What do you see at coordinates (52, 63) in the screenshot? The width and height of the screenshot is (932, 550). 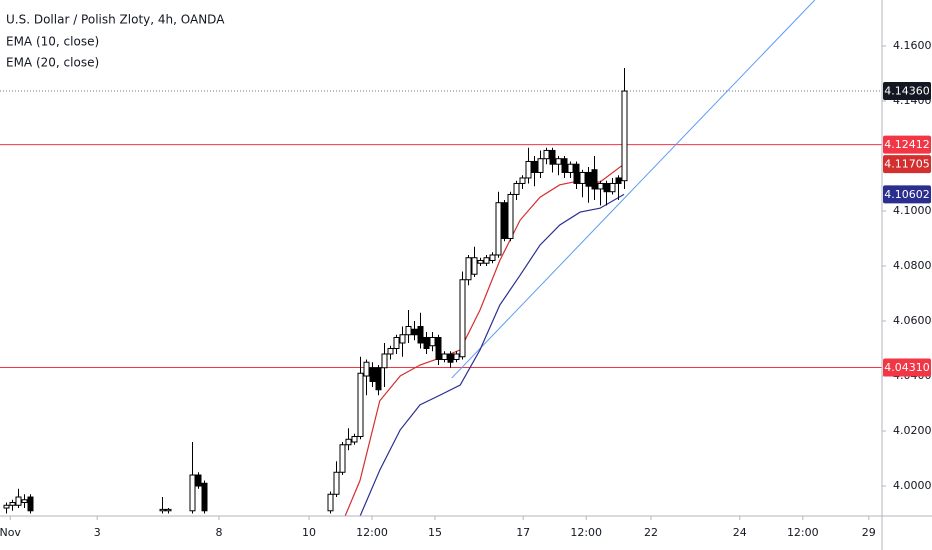 I see `legend-entry: EMA (20, close)` at bounding box center [52, 63].